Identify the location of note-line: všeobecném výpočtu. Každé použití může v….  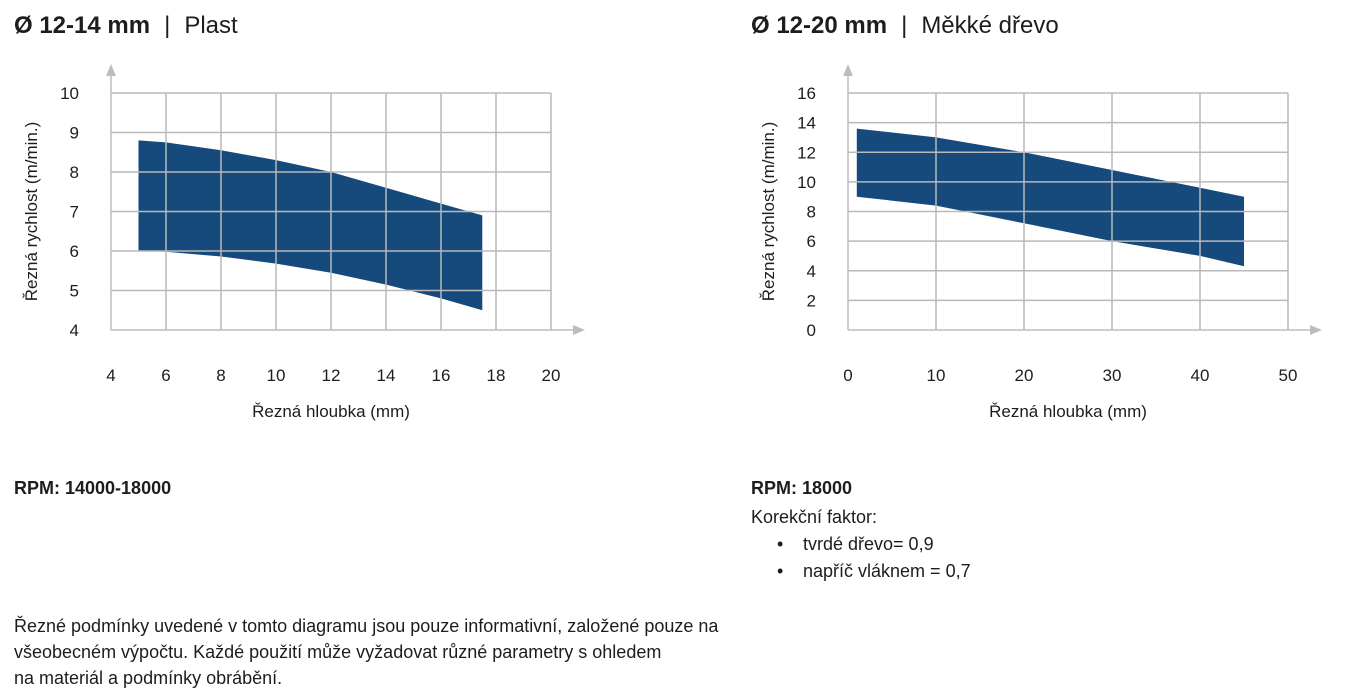
(338, 652).